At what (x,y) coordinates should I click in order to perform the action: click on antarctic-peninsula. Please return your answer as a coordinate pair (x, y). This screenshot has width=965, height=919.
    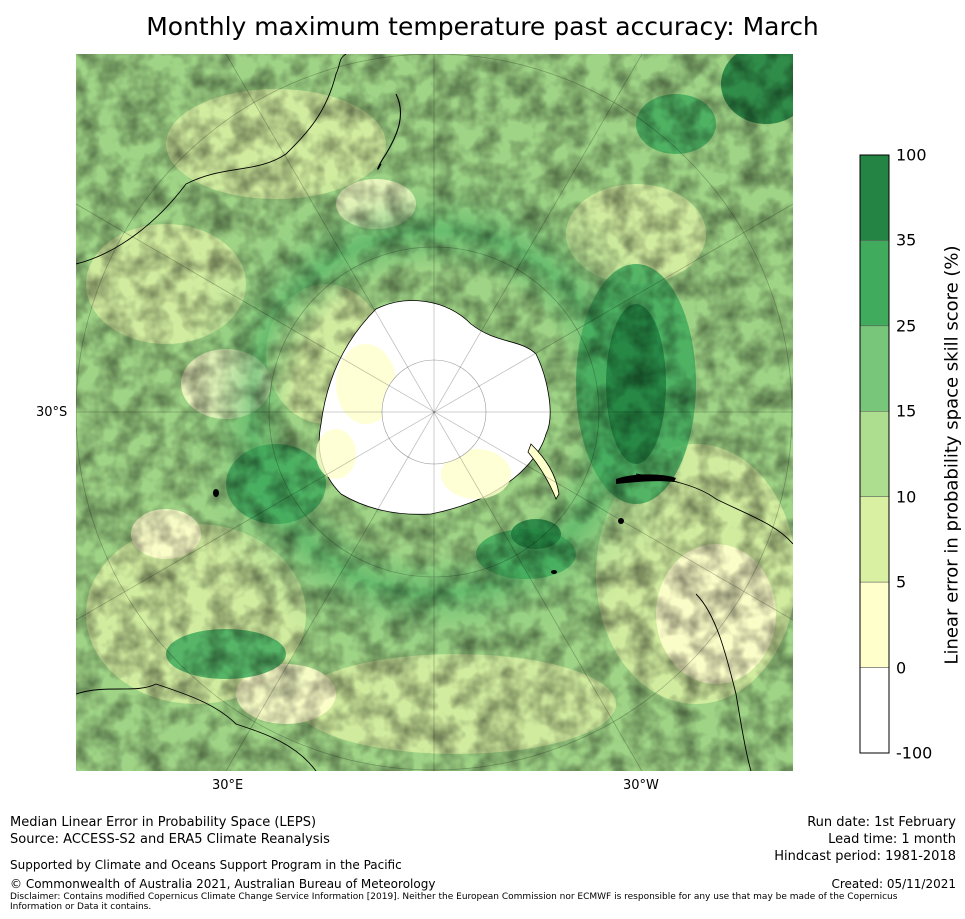
    Looking at the image, I should click on (543, 471).